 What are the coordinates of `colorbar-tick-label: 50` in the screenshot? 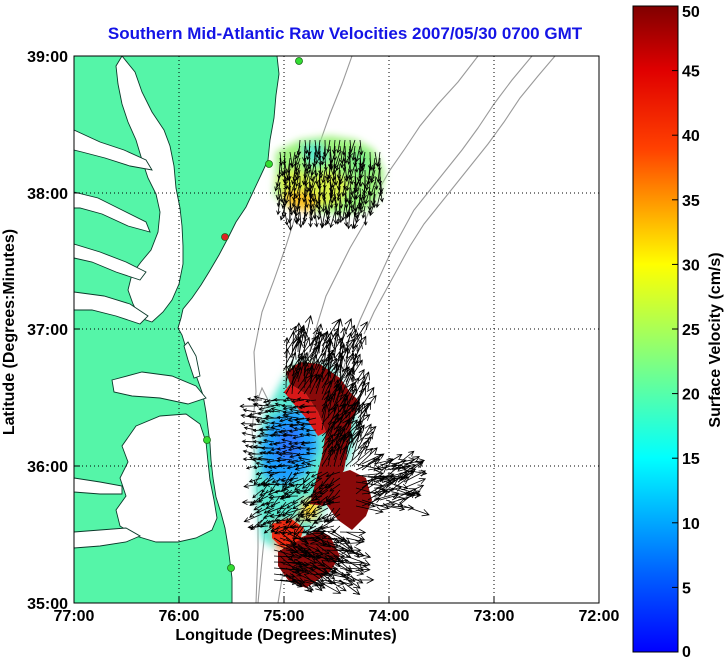 It's located at (691, 12).